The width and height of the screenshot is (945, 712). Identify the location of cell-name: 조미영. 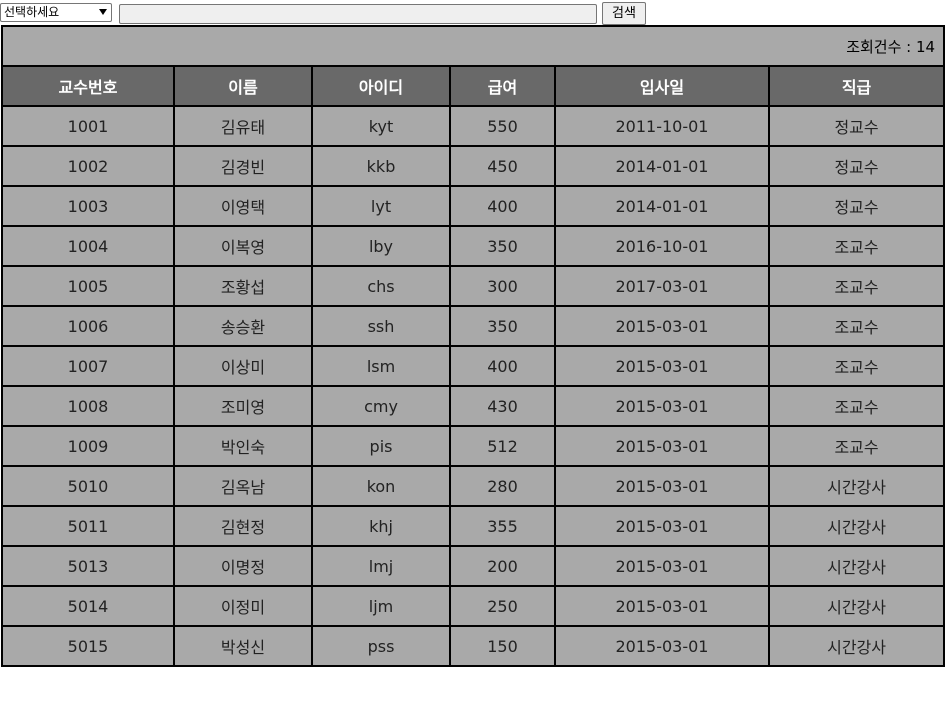
(243, 406).